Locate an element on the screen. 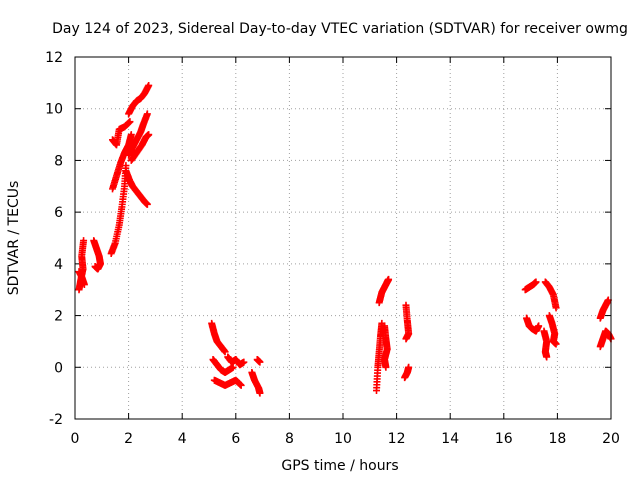  x-tick-label: 0 is located at coordinates (75, 439).